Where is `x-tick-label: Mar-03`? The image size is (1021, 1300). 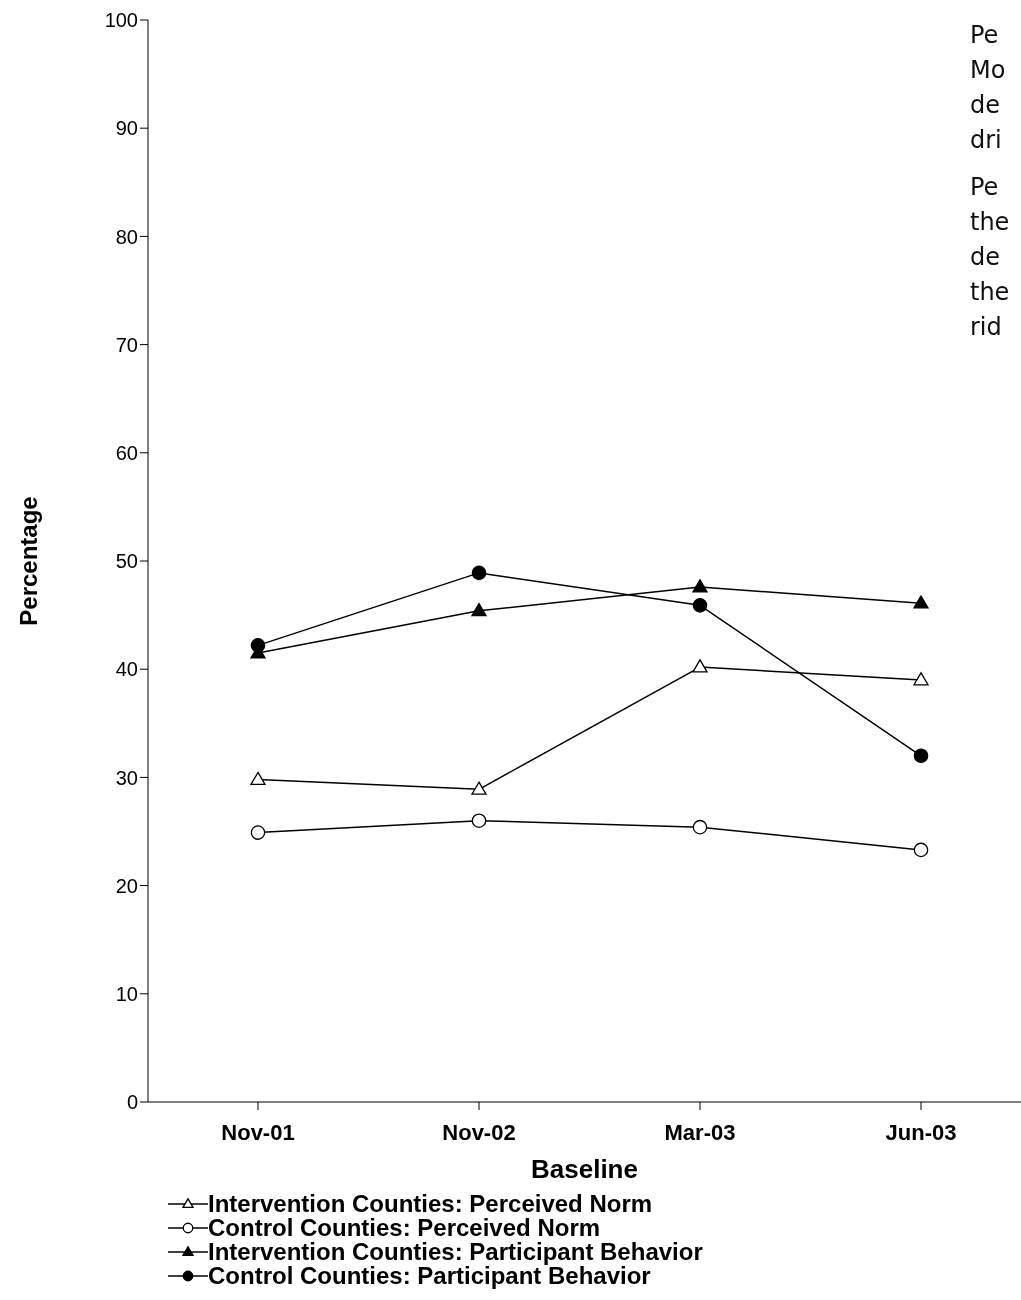 x-tick-label: Mar-03 is located at coordinates (700, 1132).